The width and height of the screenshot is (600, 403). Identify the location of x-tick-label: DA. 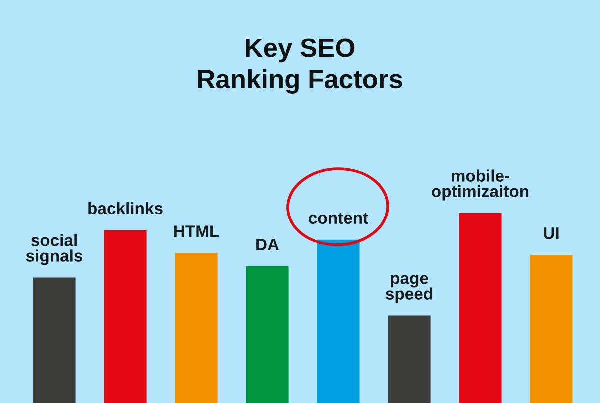
(268, 244).